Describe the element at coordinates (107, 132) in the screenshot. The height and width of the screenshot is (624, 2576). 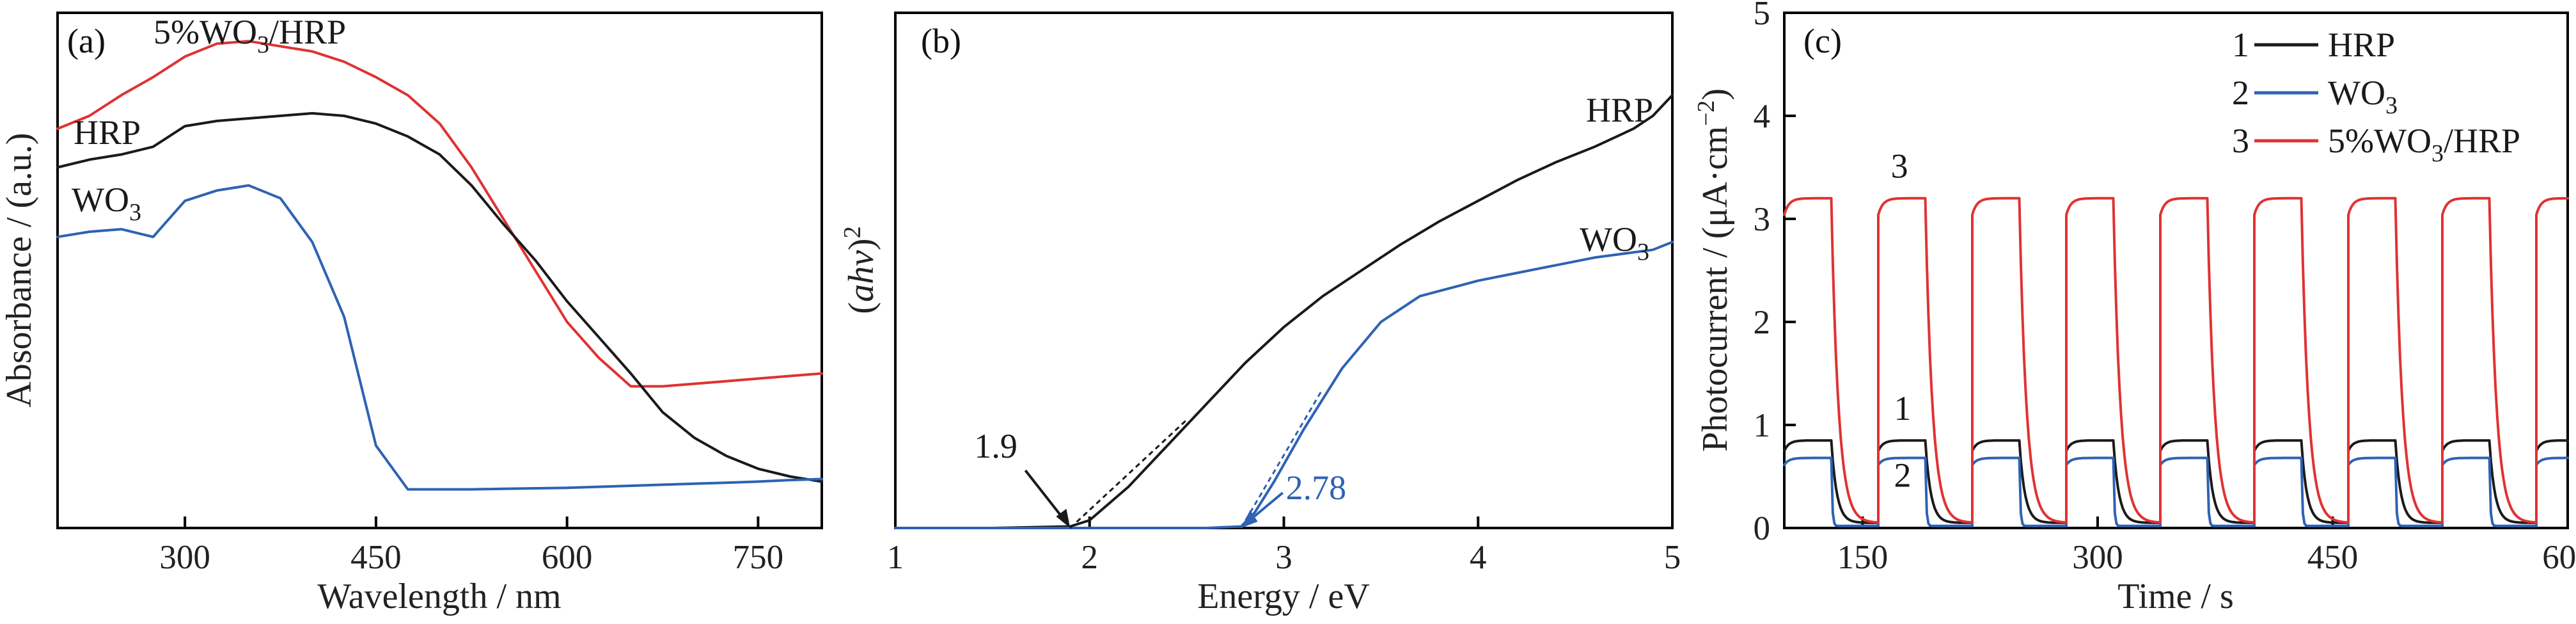
I see `panel-a-label-hrp: HRP` at that location.